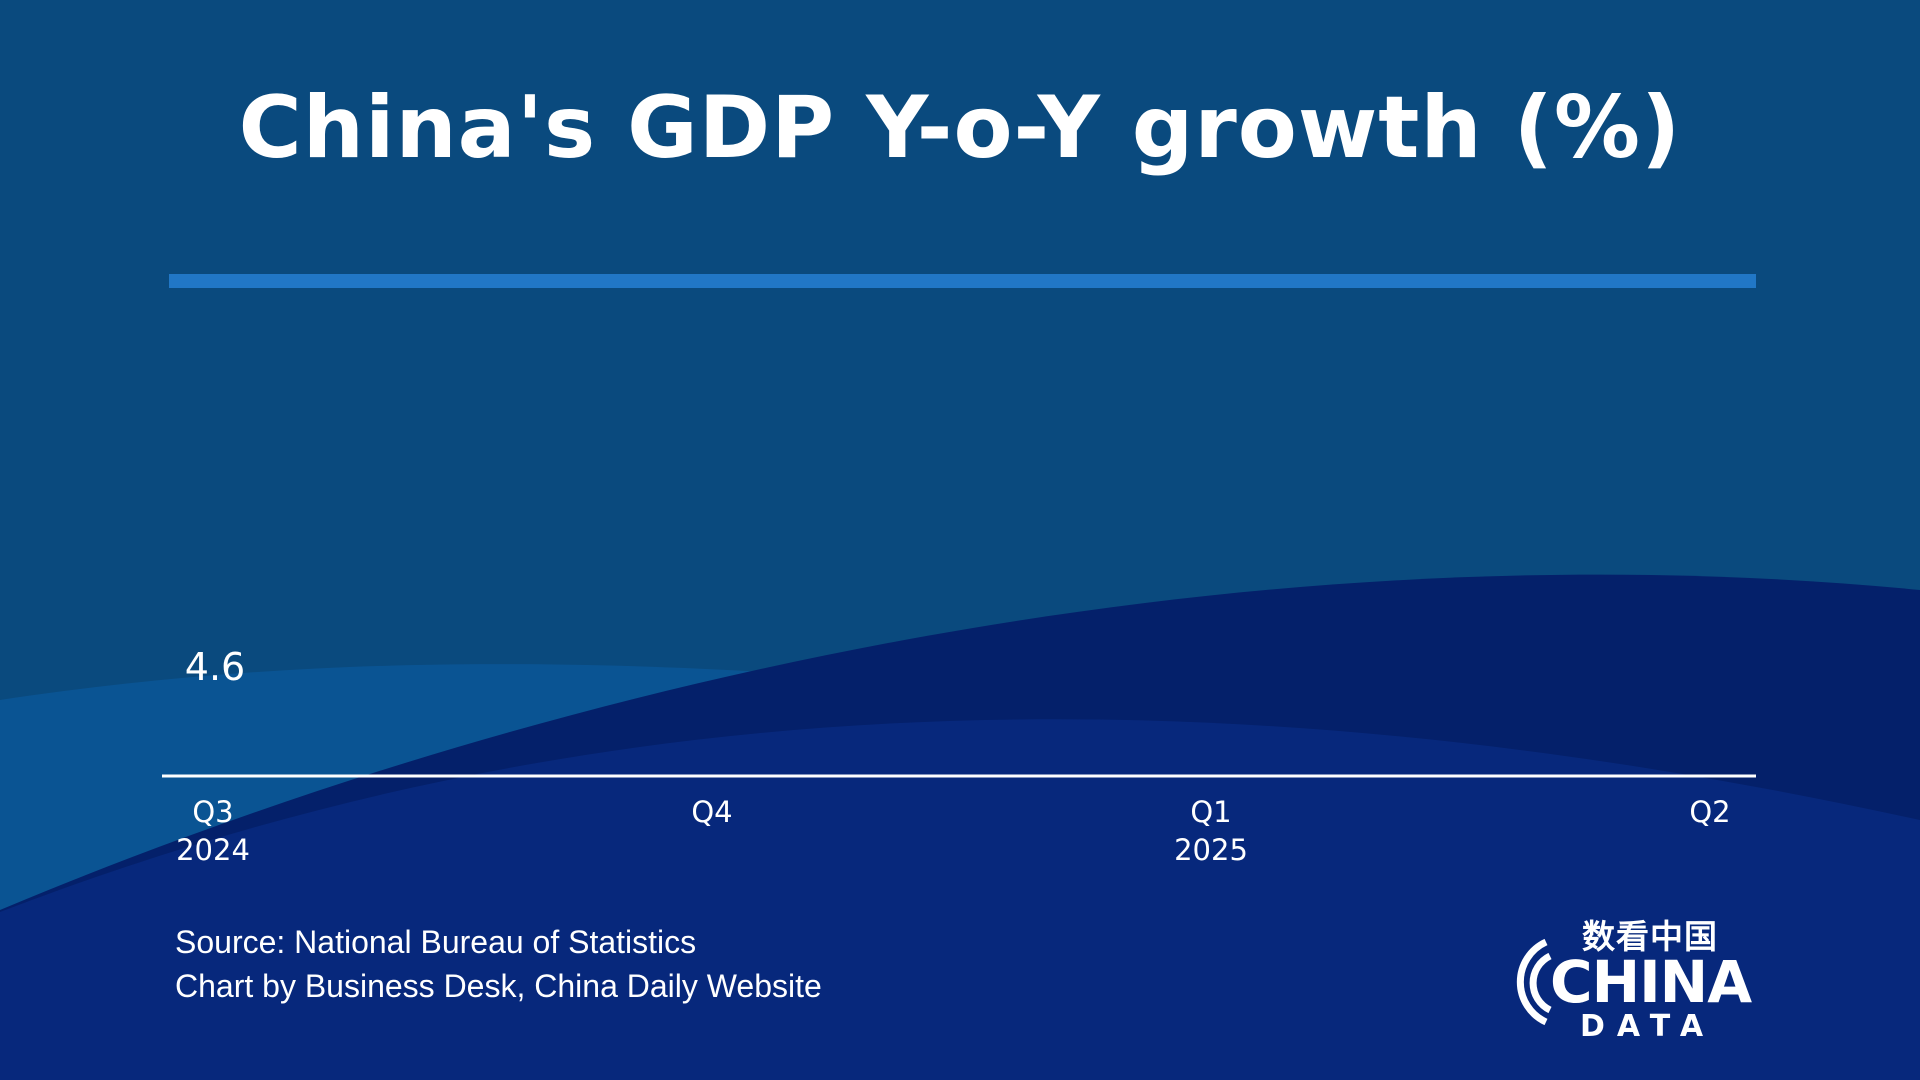 This screenshot has height=1080, width=1920. What do you see at coordinates (962, 281) in the screenshot?
I see `title-underline` at bounding box center [962, 281].